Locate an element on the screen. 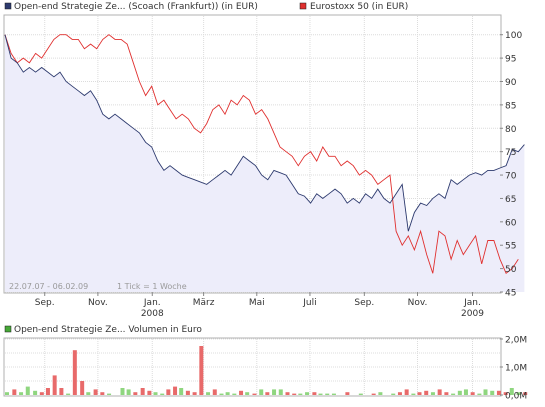 The height and width of the screenshot is (407, 545). y-tick-label: 100 is located at coordinates (513, 36).